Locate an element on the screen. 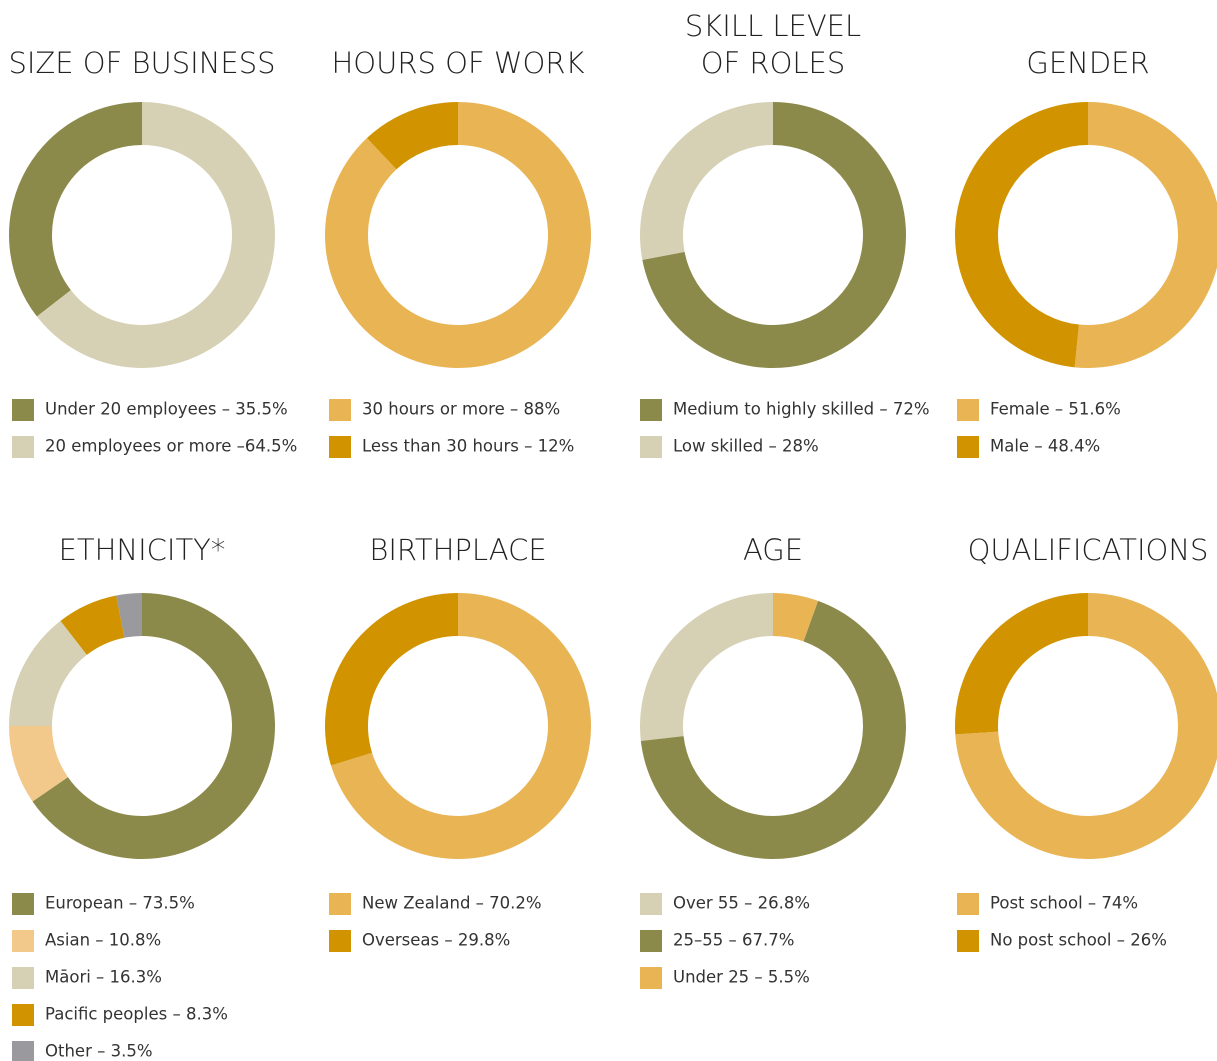 The height and width of the screenshot is (1061, 1217). chart-title: ETHNICITY* is located at coordinates (142, 550).